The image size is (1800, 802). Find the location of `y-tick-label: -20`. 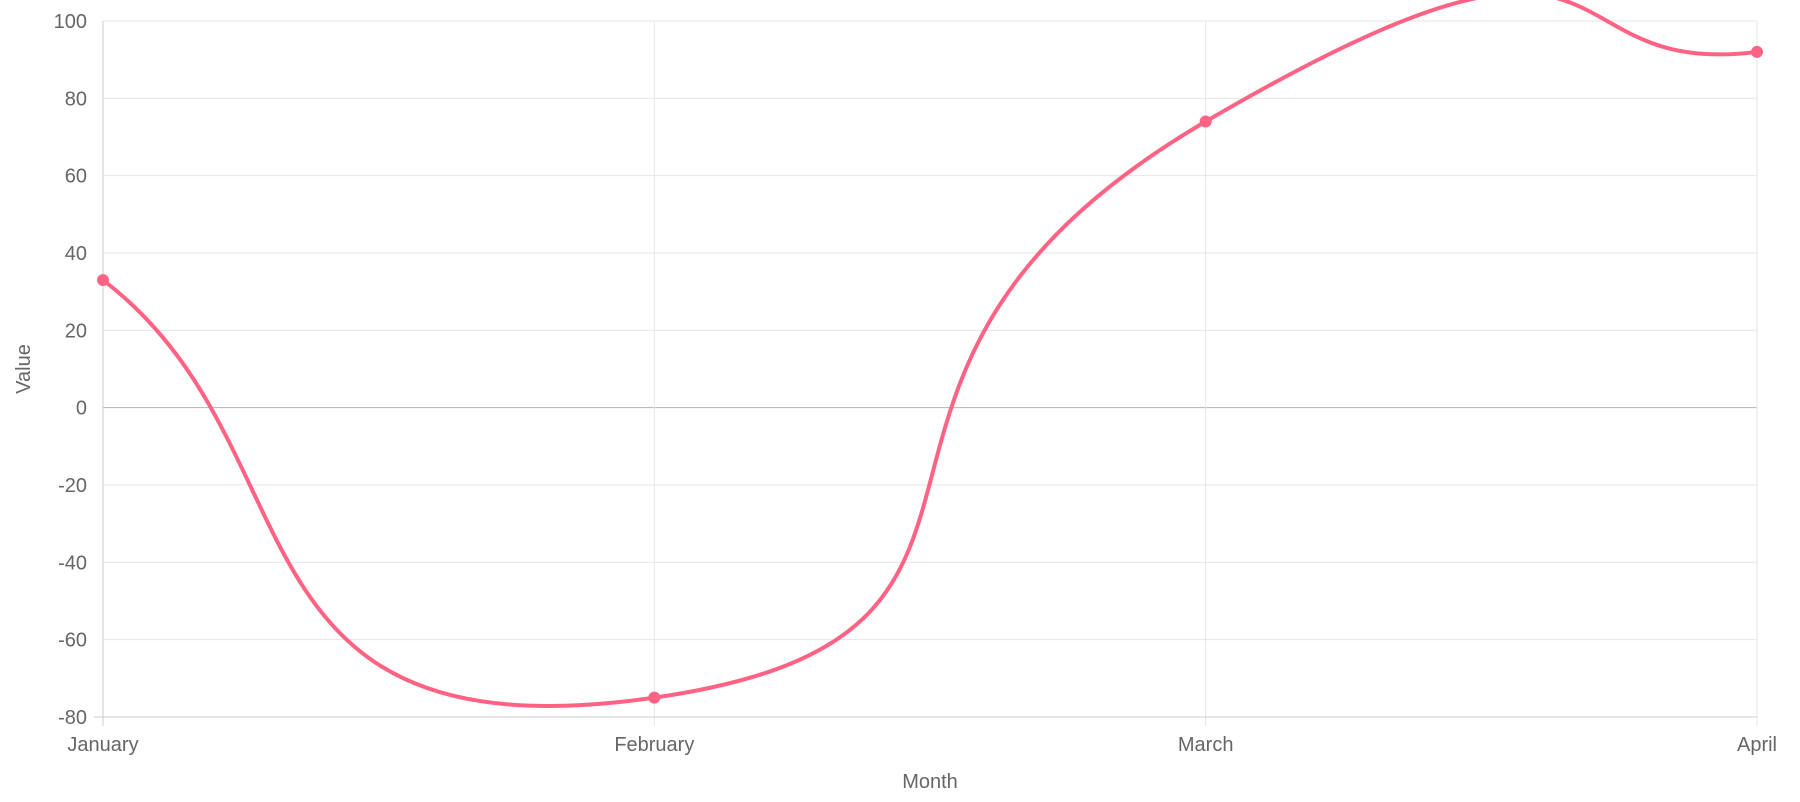

y-tick-label: -20 is located at coordinates (72, 486).